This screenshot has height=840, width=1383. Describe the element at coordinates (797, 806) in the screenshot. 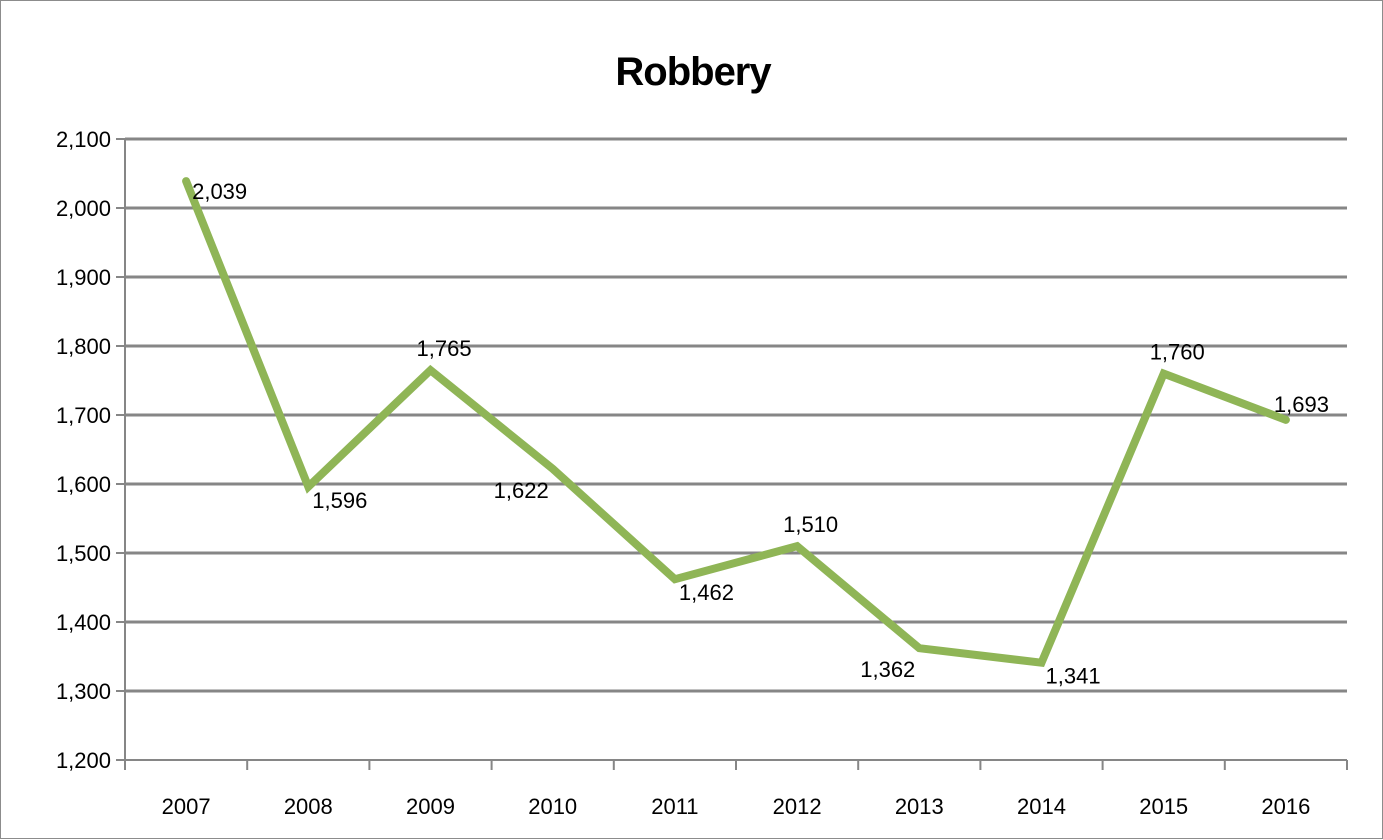

I see `x-tick-label: 2012` at that location.